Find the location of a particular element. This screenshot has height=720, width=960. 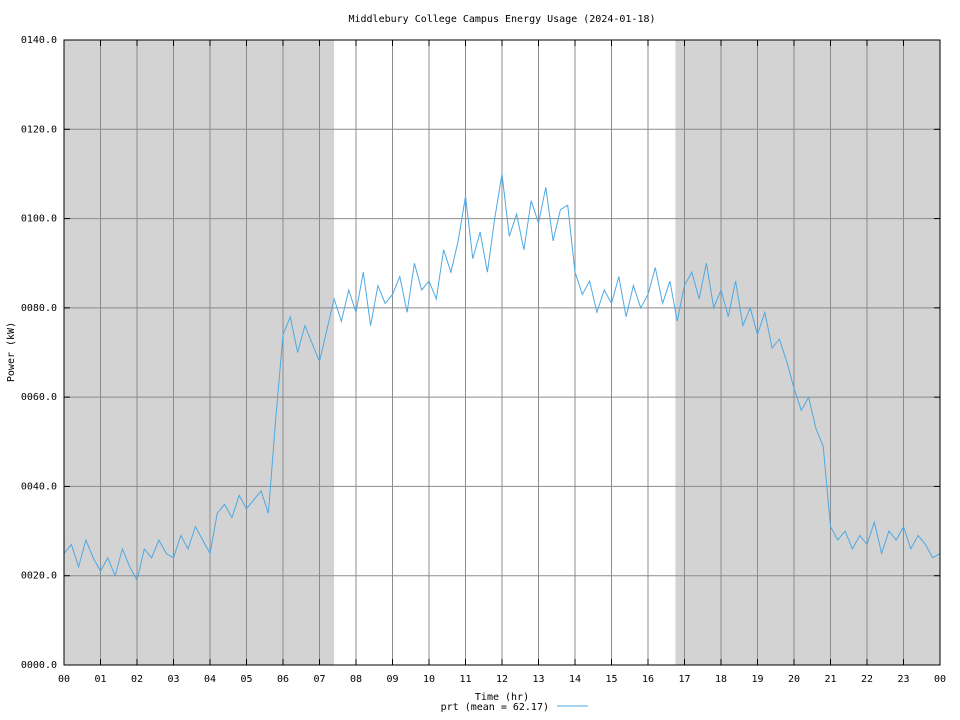

y-tick-label: 0060.0 is located at coordinates (39, 397).